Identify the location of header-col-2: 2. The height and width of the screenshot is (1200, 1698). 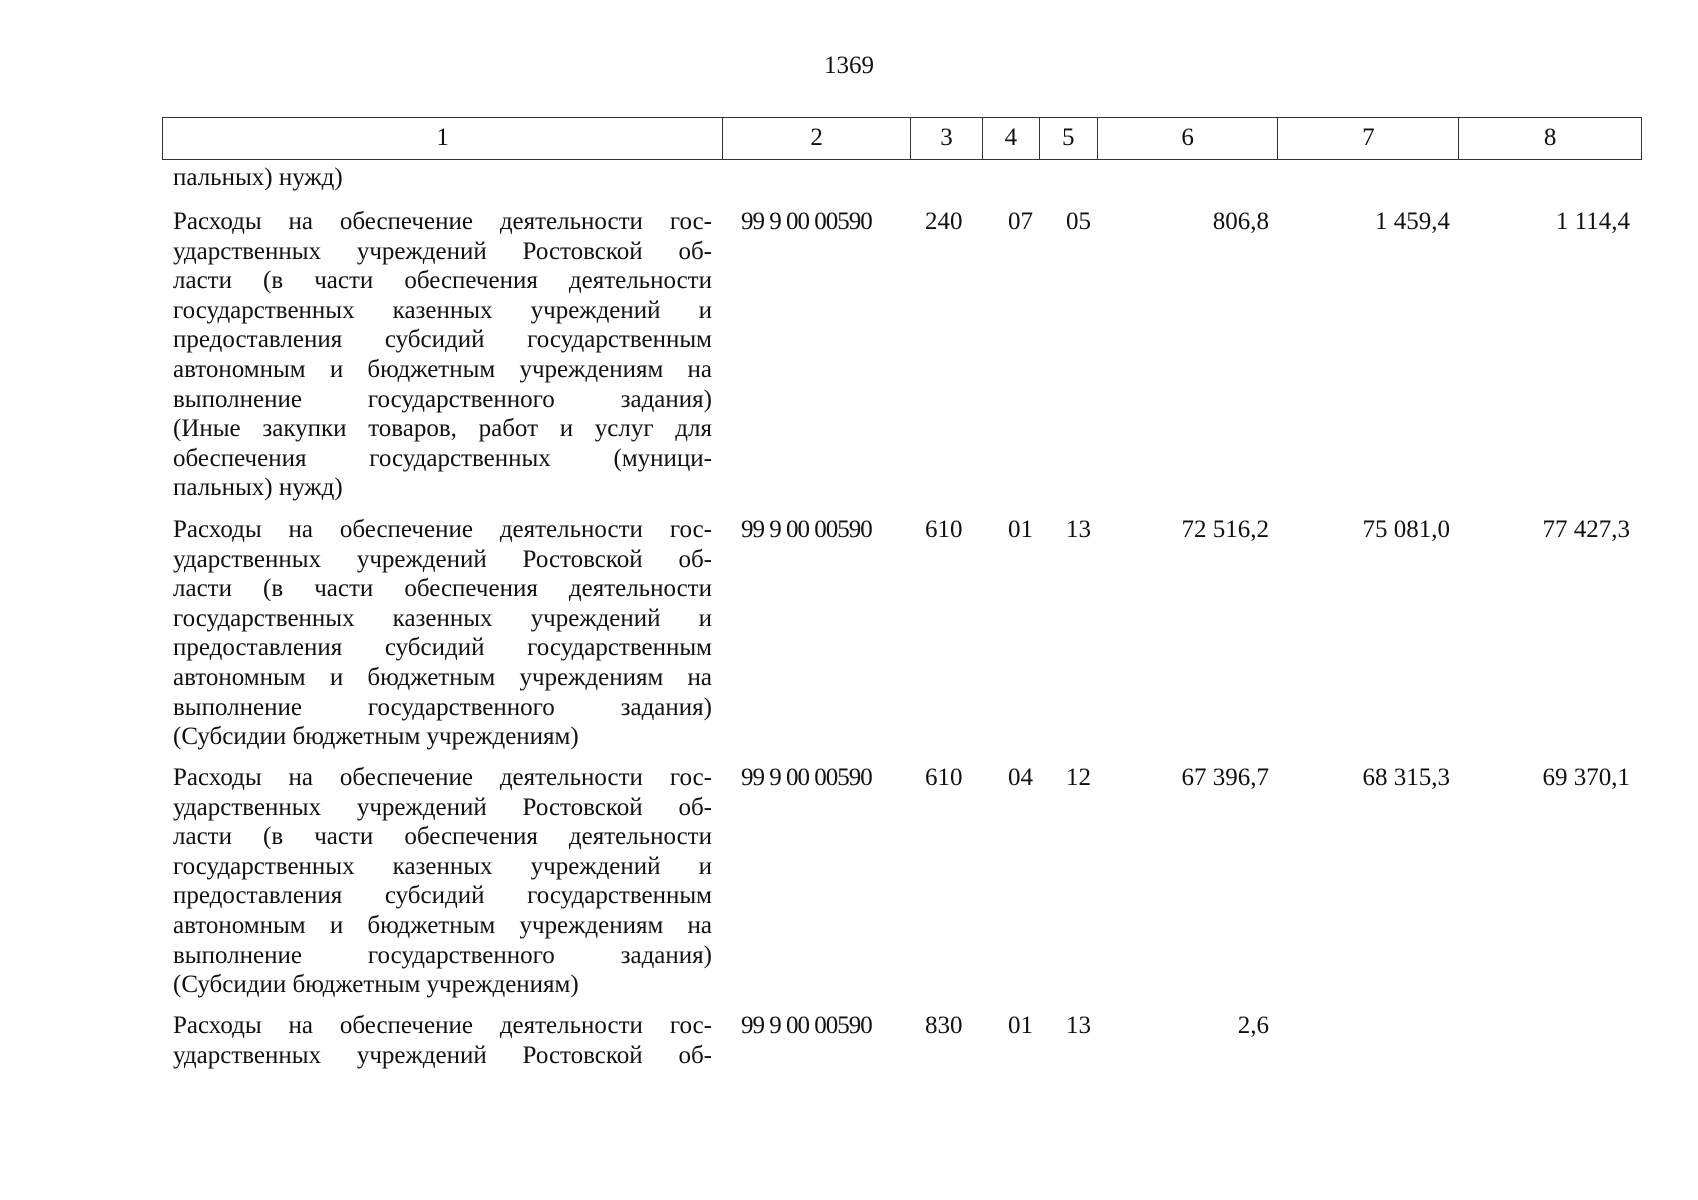
(817, 138).